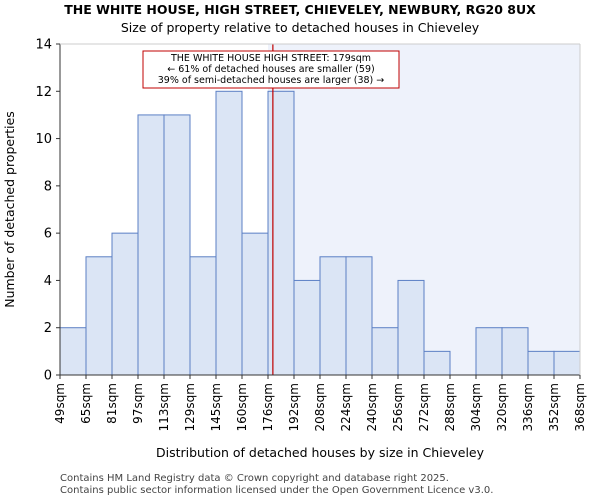 This screenshot has height=500, width=600. Describe the element at coordinates (242, 407) in the screenshot. I see `x-tick-label: 160sqm` at that location.